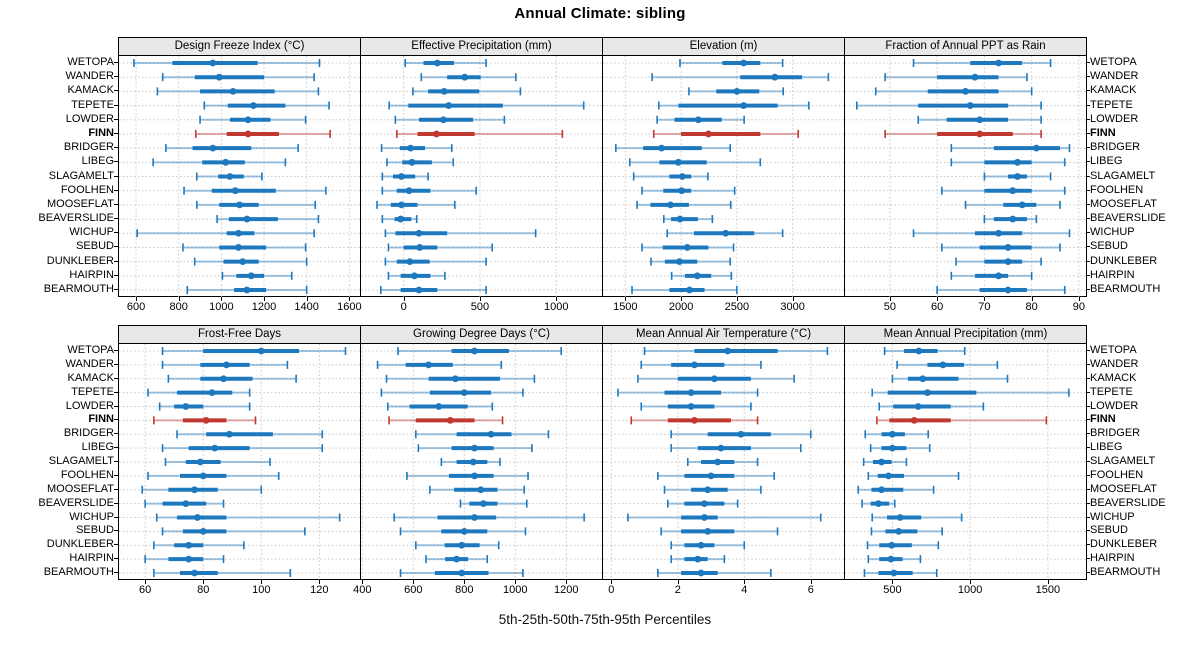 The image size is (1200, 650). I want to click on station-label: LOWDER, so click(89, 405).